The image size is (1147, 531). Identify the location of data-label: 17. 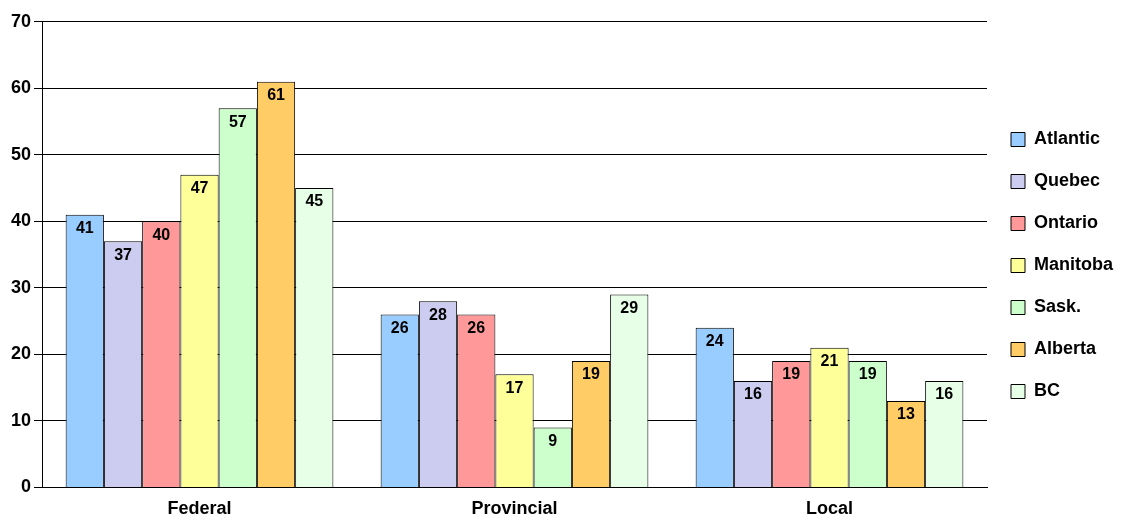
(514, 387).